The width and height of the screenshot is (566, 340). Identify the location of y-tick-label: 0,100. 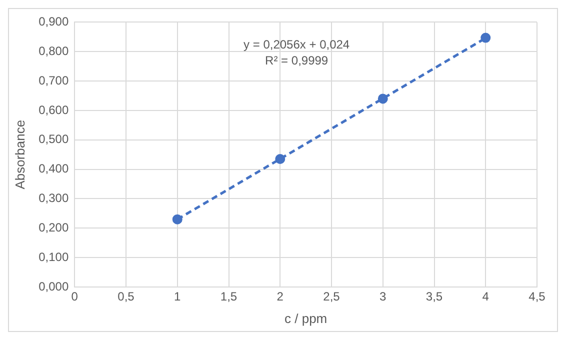
(53, 257).